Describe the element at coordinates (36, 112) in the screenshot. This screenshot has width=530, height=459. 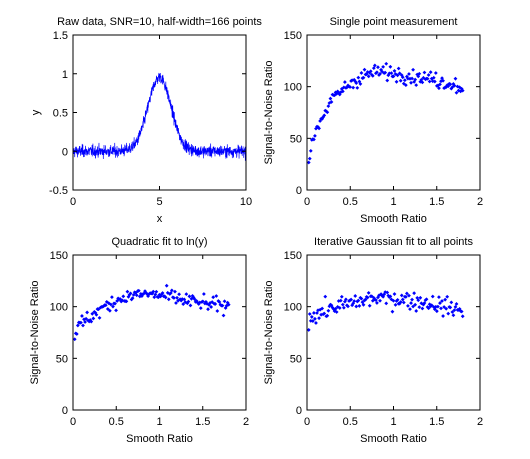
I see `y-axis-label: y` at that location.